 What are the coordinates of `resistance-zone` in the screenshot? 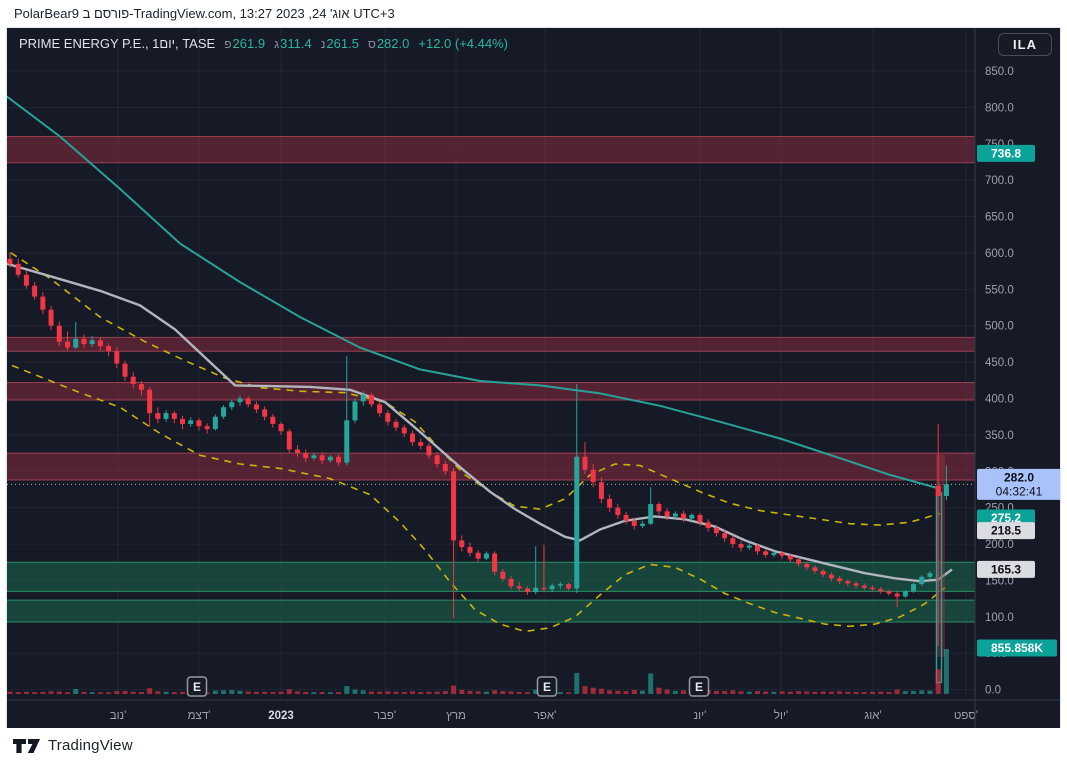 It's located at (491, 467).